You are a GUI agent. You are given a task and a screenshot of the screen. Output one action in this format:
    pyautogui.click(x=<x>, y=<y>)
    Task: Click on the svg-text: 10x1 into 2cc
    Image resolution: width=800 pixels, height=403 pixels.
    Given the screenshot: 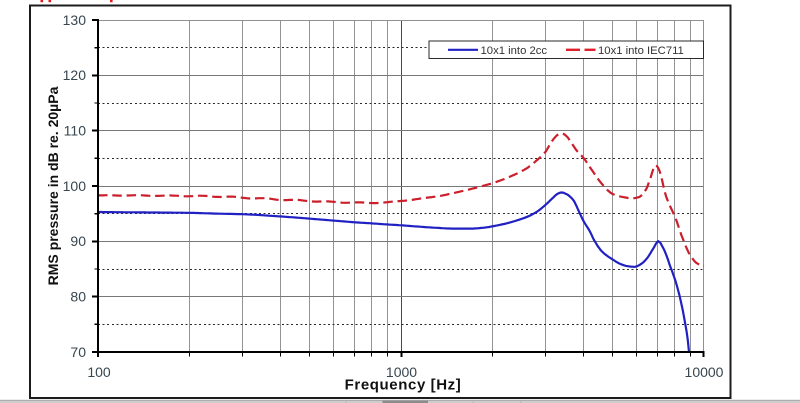 What is the action you would take?
    pyautogui.click(x=514, y=51)
    